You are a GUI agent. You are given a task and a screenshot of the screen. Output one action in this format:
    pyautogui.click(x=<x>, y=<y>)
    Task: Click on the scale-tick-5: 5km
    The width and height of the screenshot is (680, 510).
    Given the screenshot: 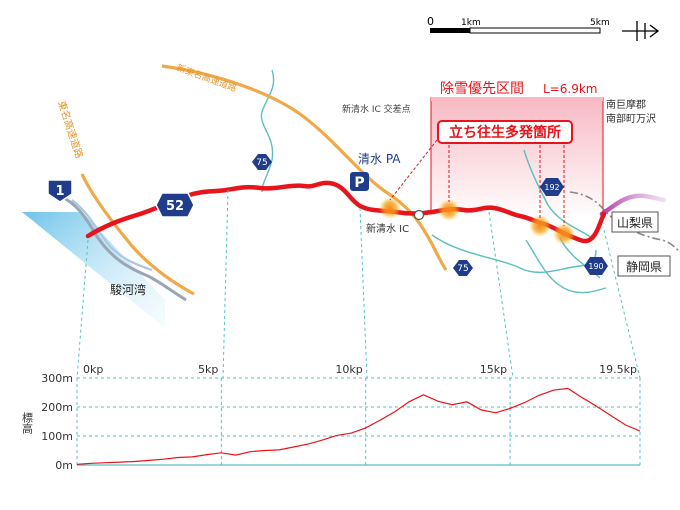 What is the action you would take?
    pyautogui.click(x=600, y=23)
    